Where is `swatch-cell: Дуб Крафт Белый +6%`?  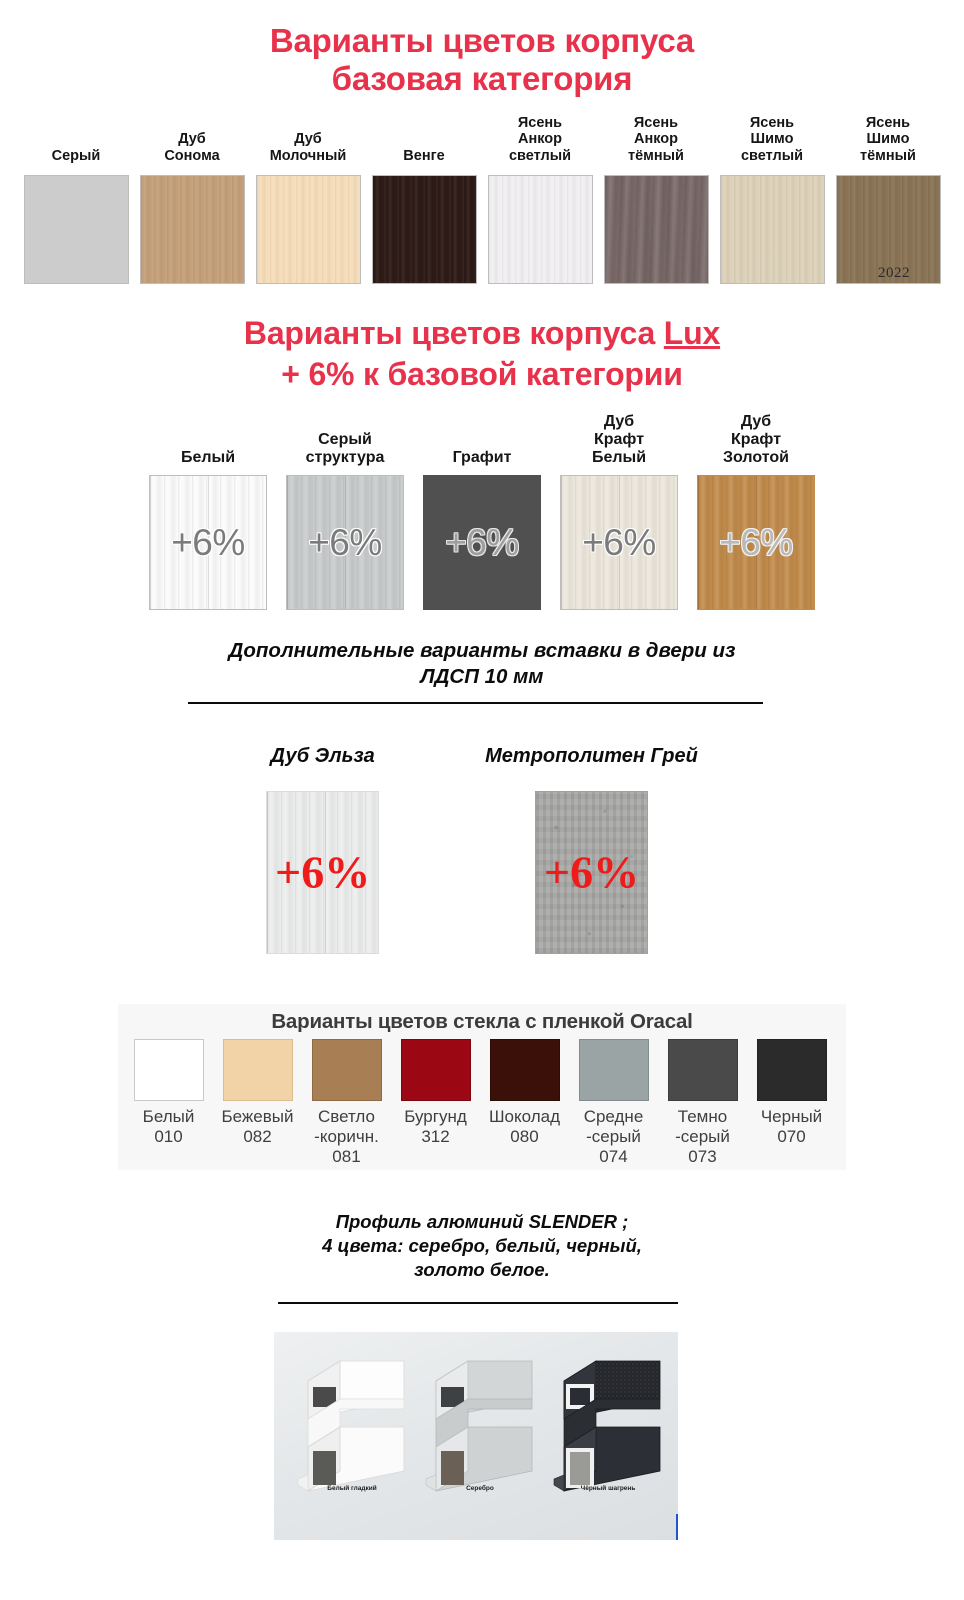
swatch-cell: Дуб Крафт Белый +6% is located at coordinates (619, 510).